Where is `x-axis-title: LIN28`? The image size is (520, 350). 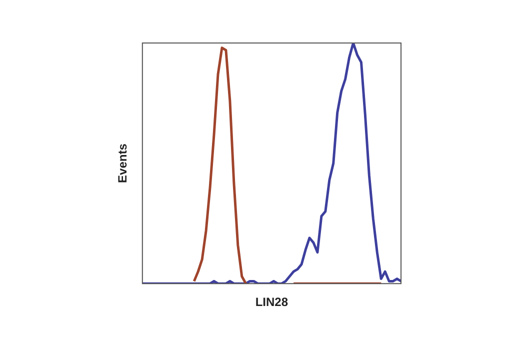 x-axis-title: LIN28 is located at coordinates (271, 302).